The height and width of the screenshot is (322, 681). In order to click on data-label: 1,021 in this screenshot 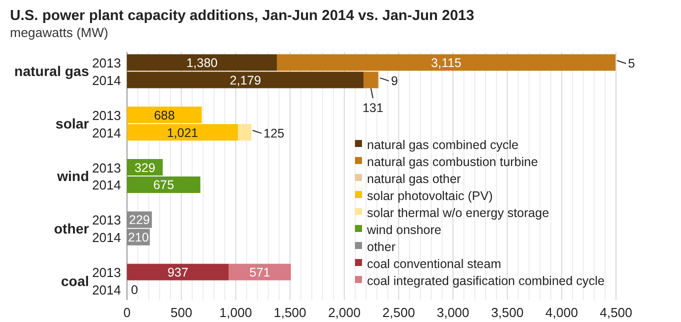, I will do `click(182, 133)`.